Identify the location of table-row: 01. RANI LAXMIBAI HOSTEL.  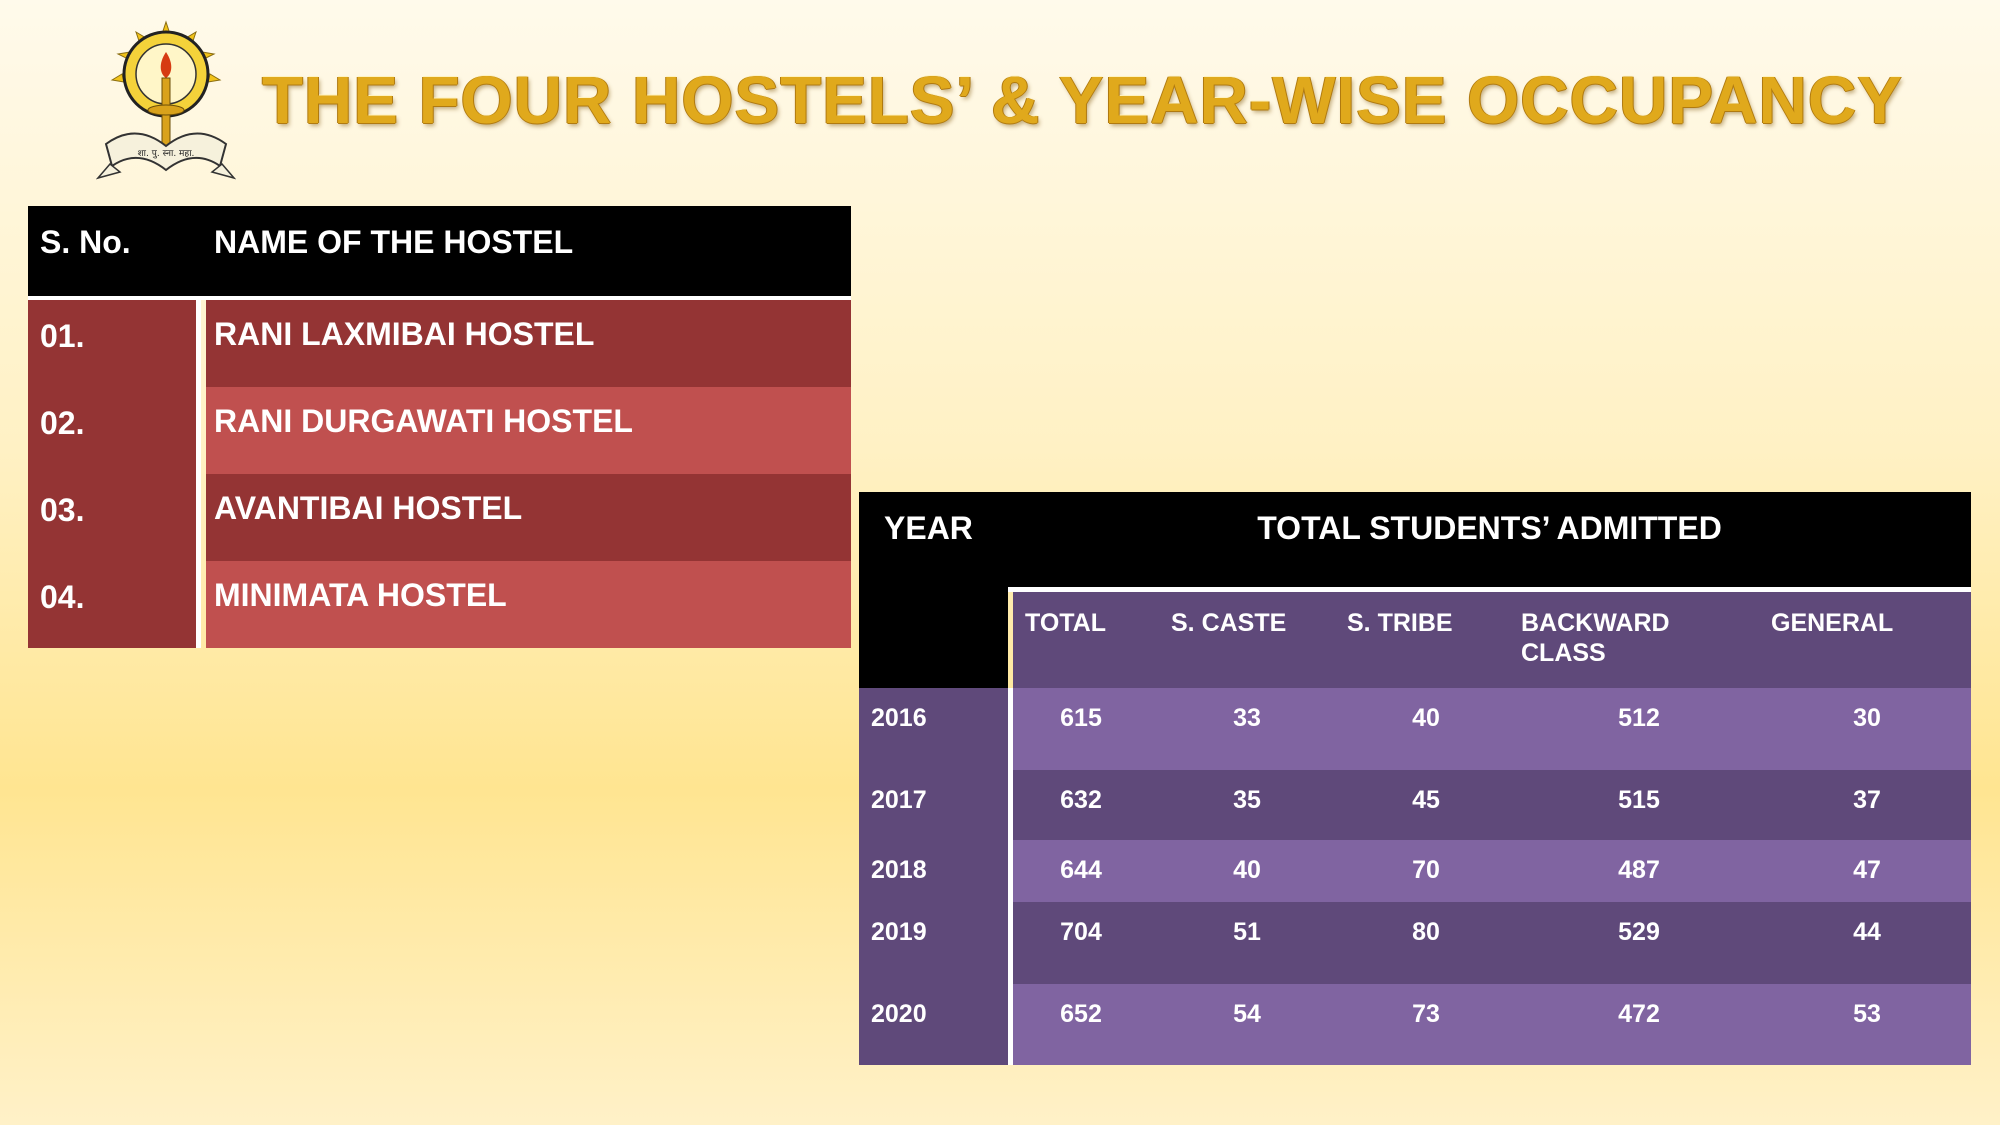
(439, 343).